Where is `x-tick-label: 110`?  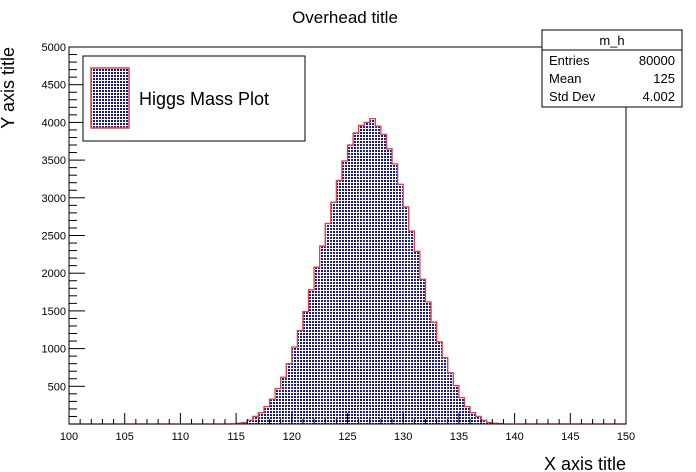
x-tick-label: 110 is located at coordinates (181, 437).